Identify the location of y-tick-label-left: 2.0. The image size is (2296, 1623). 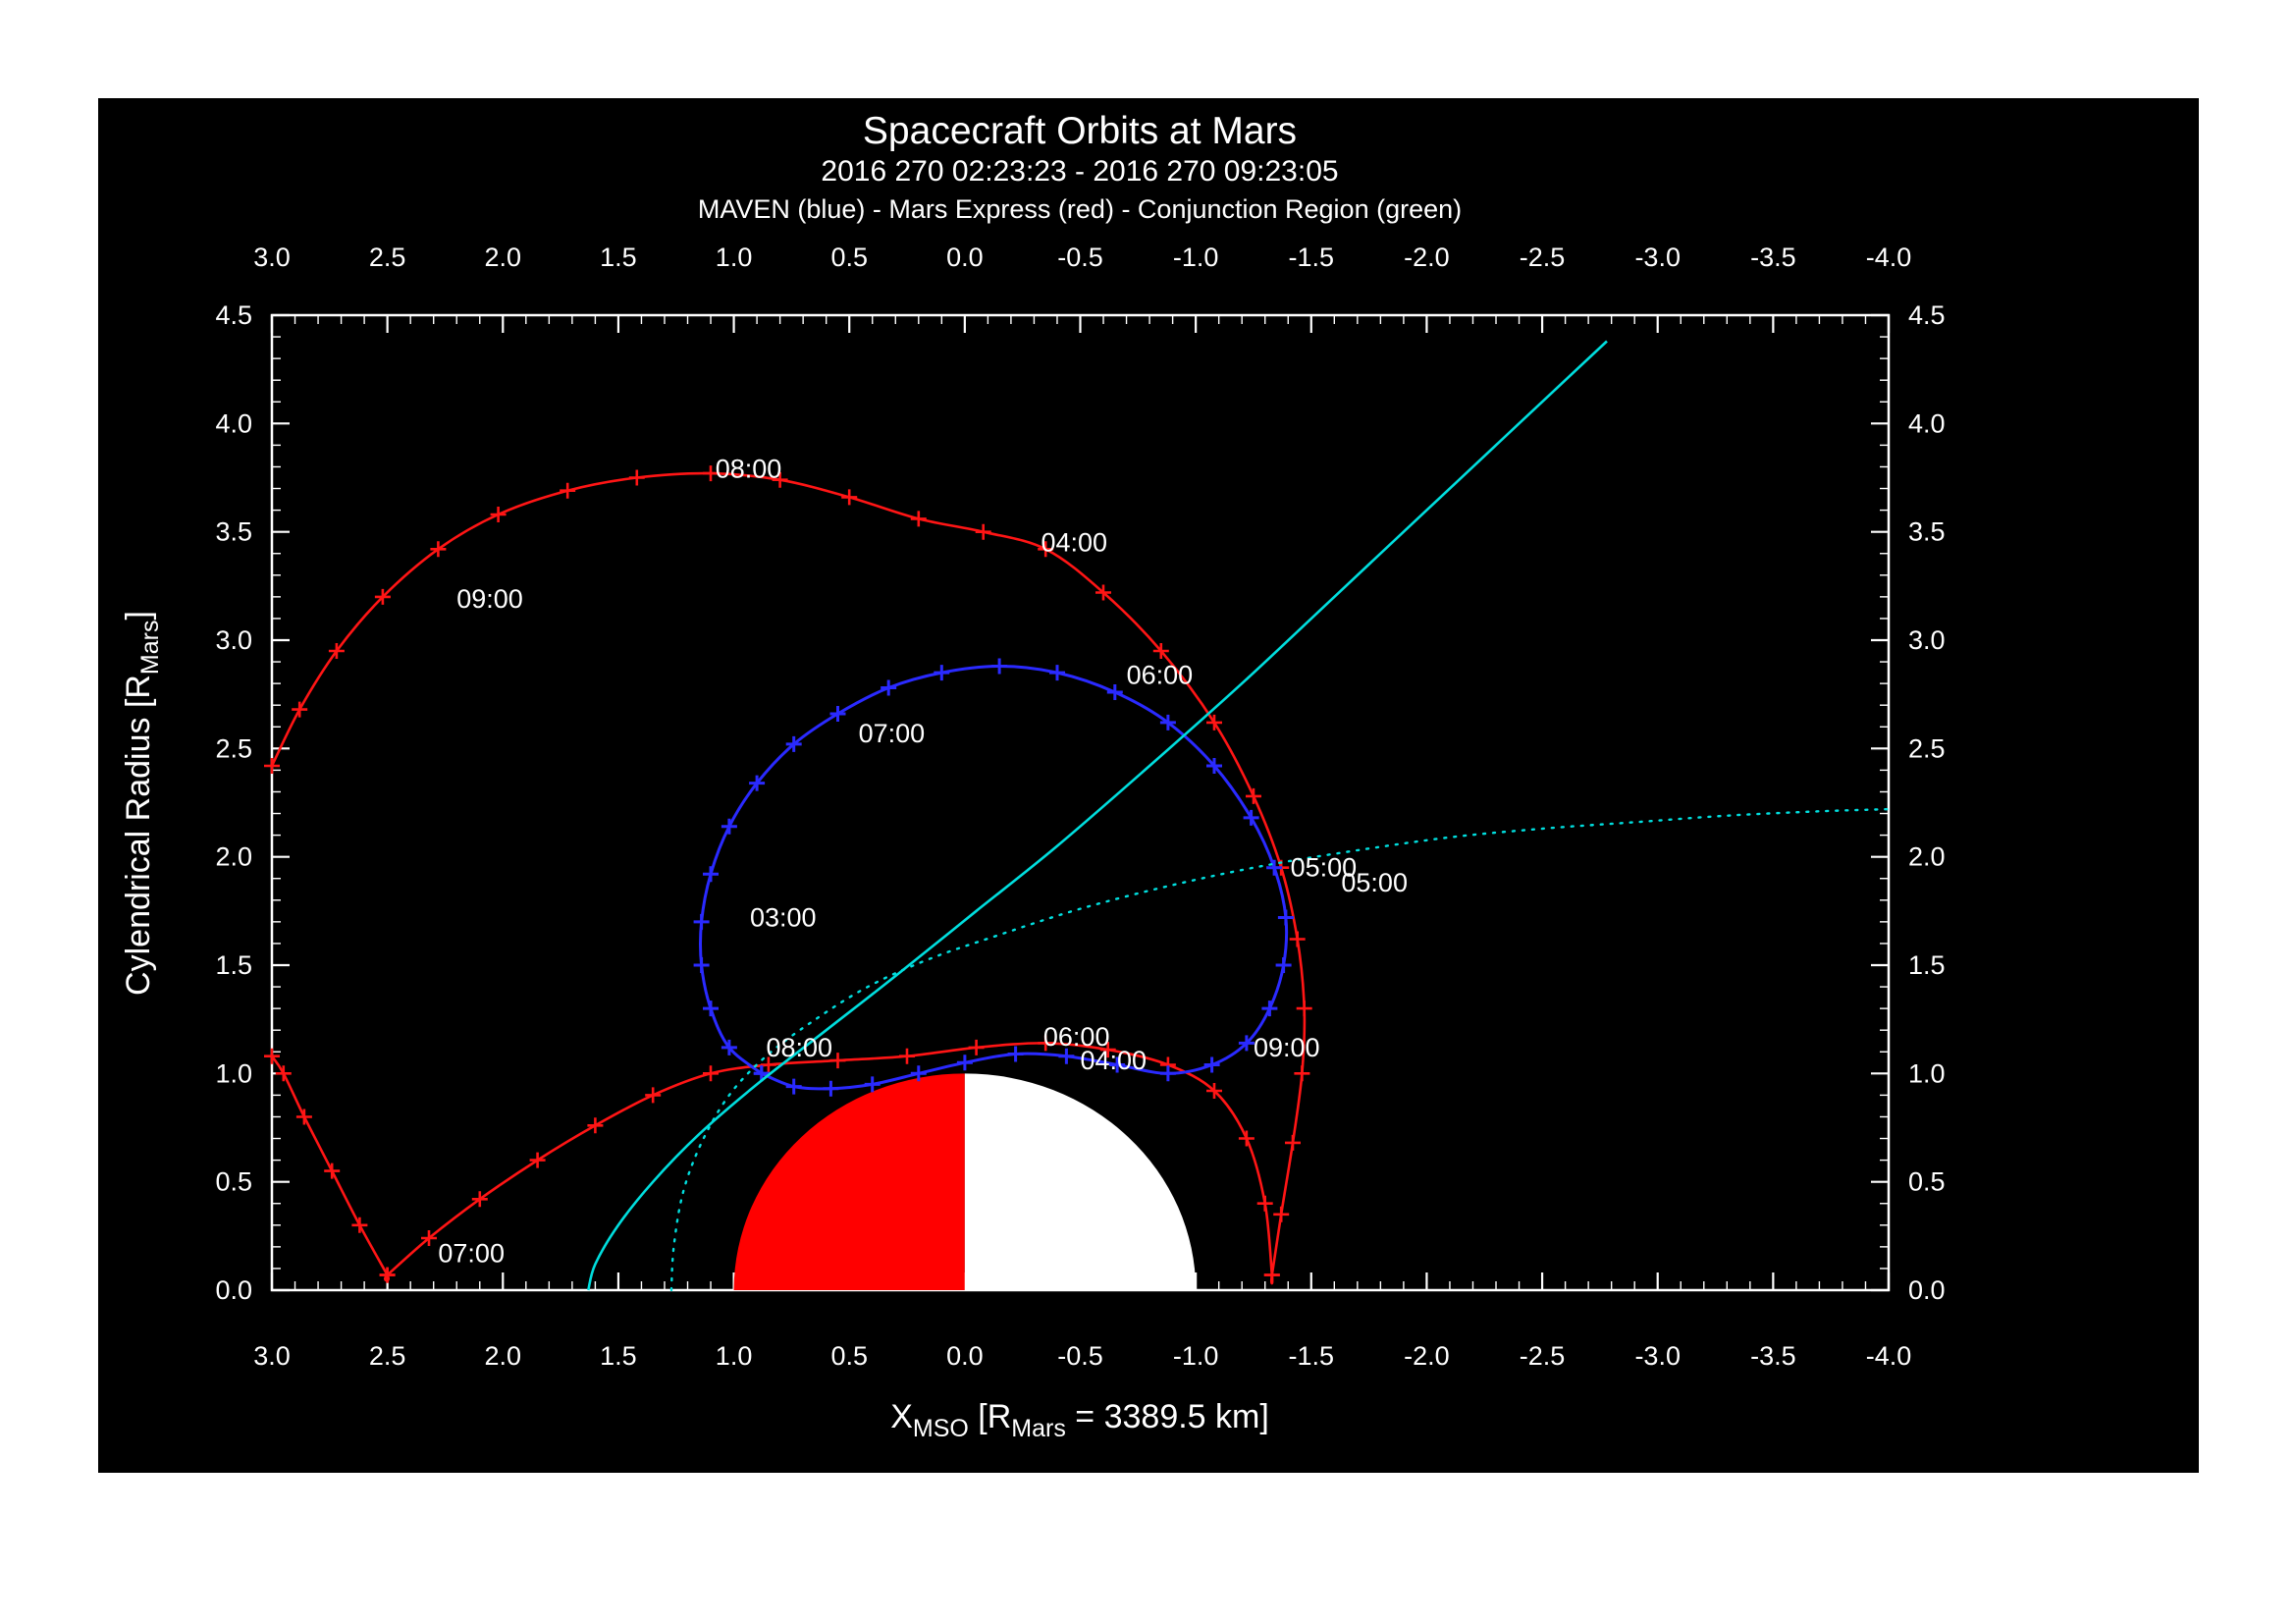
(233, 857).